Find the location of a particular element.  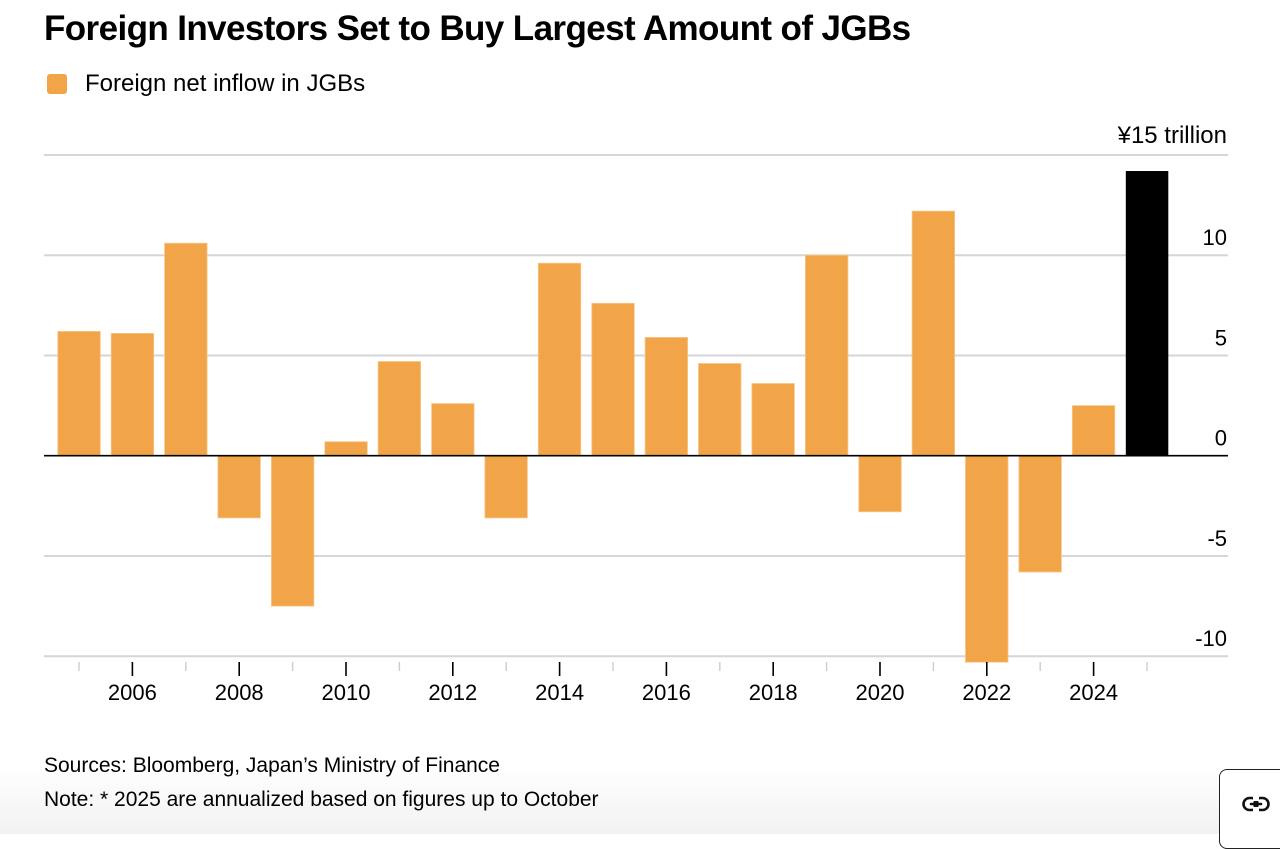

copy-link-button is located at coordinates (1249, 809).